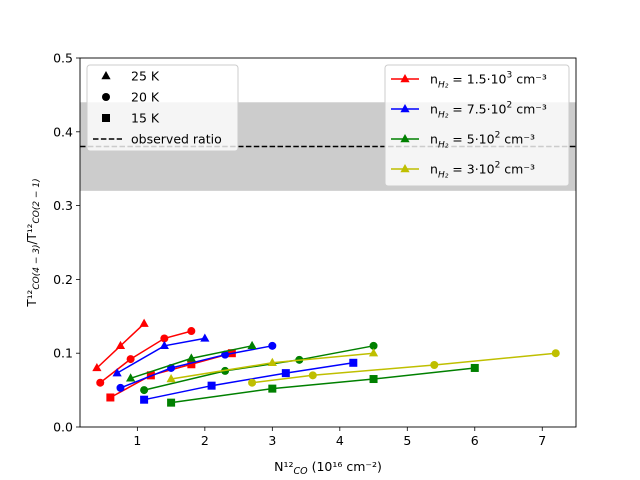  Describe the element at coordinates (37, 200) in the screenshot. I see `y-label-sub: CO(2 − 1)` at that location.